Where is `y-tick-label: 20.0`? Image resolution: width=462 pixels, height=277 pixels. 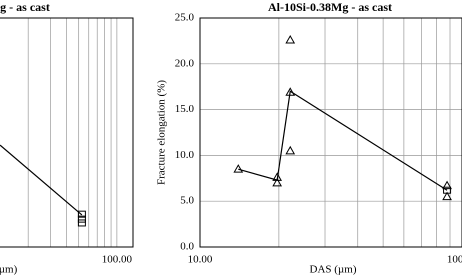 y-tick-label: 20.0 is located at coordinates (185, 63).